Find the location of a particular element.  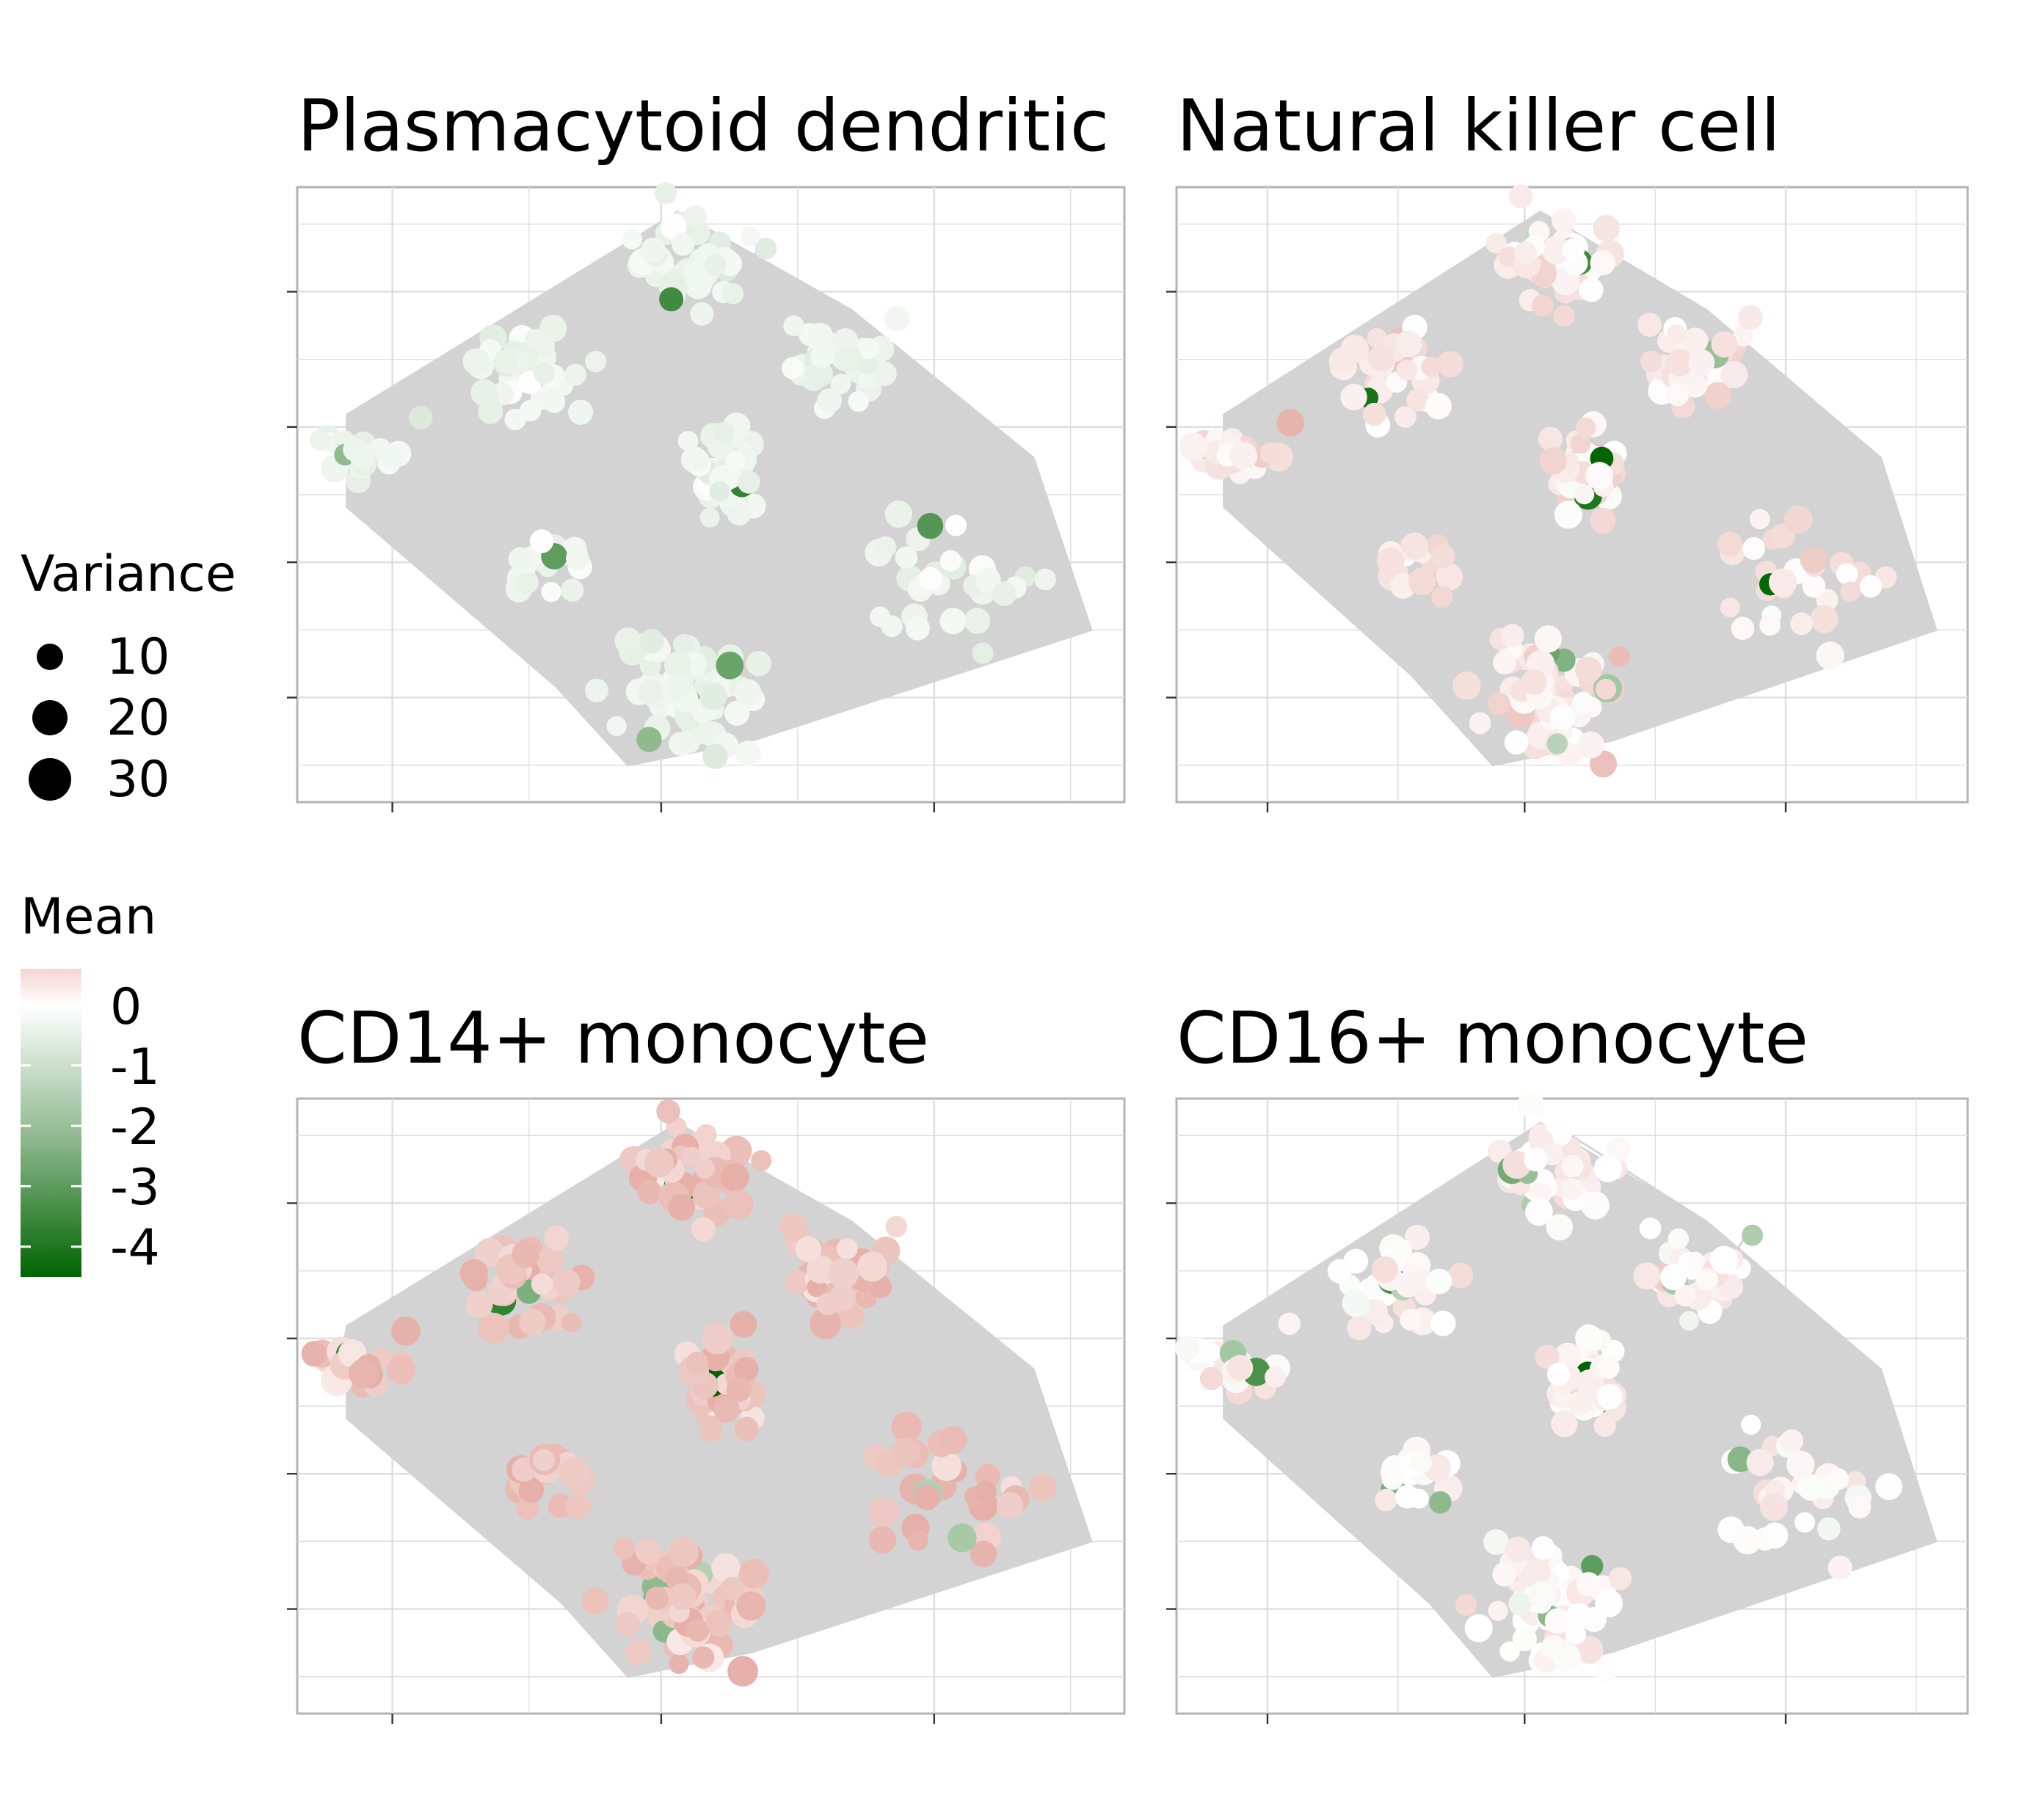

mean-label-neg4: -4 is located at coordinates (135, 1248).